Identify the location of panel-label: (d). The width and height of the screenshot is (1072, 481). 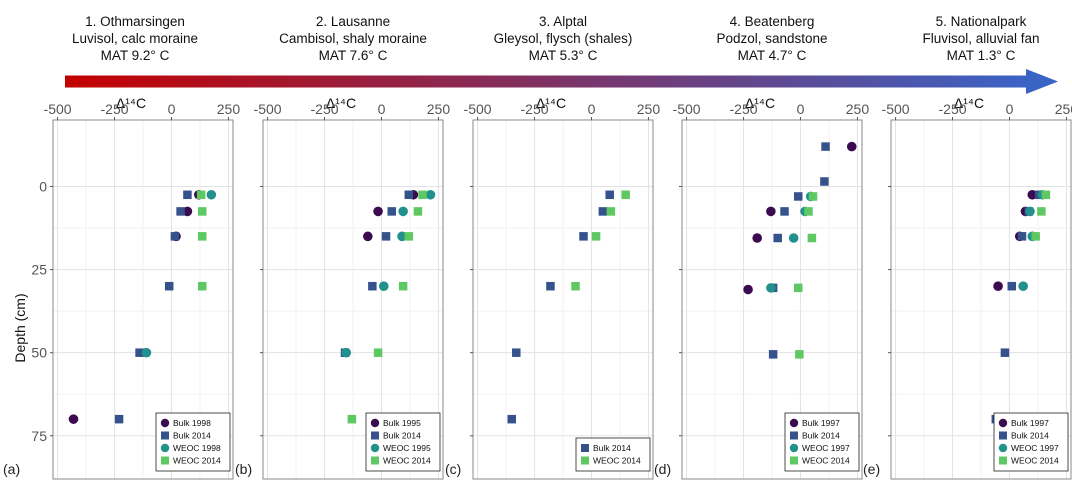
(662, 469).